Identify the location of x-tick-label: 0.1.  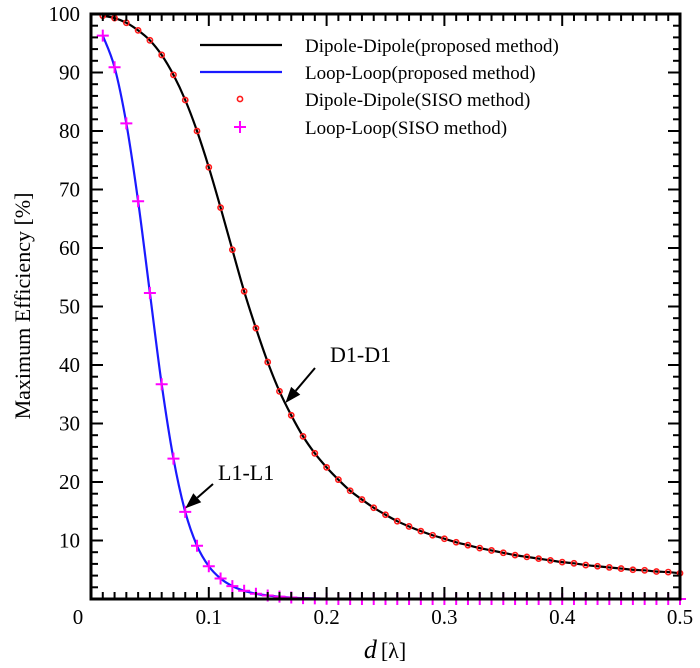
(209, 617).